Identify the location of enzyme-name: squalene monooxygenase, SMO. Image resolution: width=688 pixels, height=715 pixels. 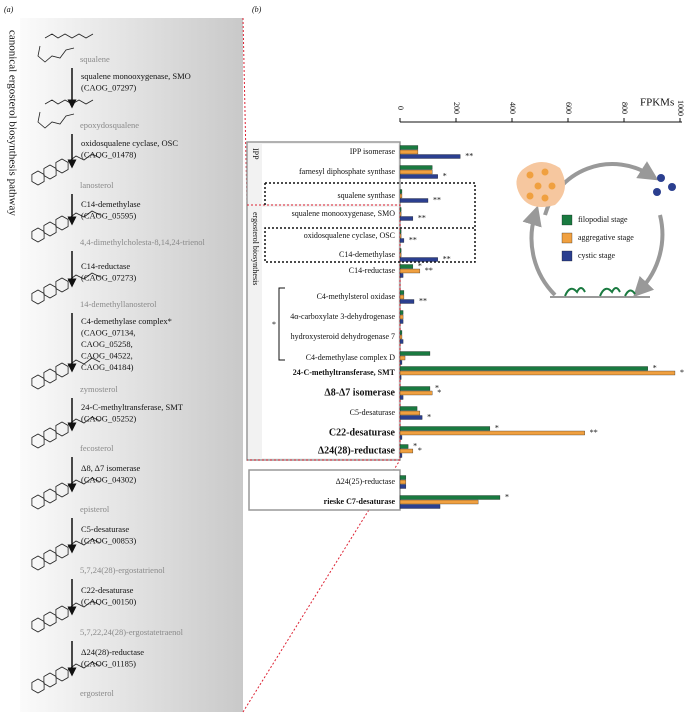
(136, 76).